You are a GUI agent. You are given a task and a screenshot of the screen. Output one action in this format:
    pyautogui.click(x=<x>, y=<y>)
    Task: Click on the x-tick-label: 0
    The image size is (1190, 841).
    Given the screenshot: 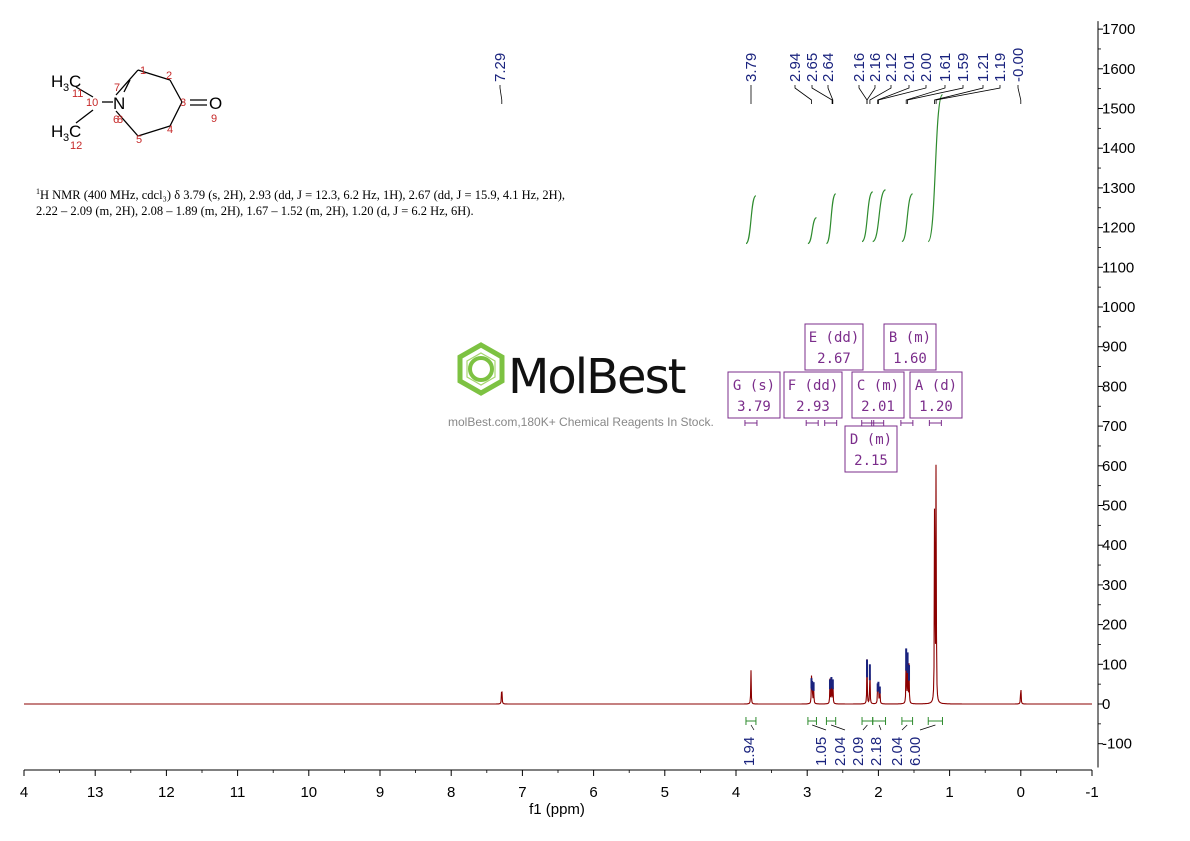 What is the action you would take?
    pyautogui.click(x=1021, y=792)
    